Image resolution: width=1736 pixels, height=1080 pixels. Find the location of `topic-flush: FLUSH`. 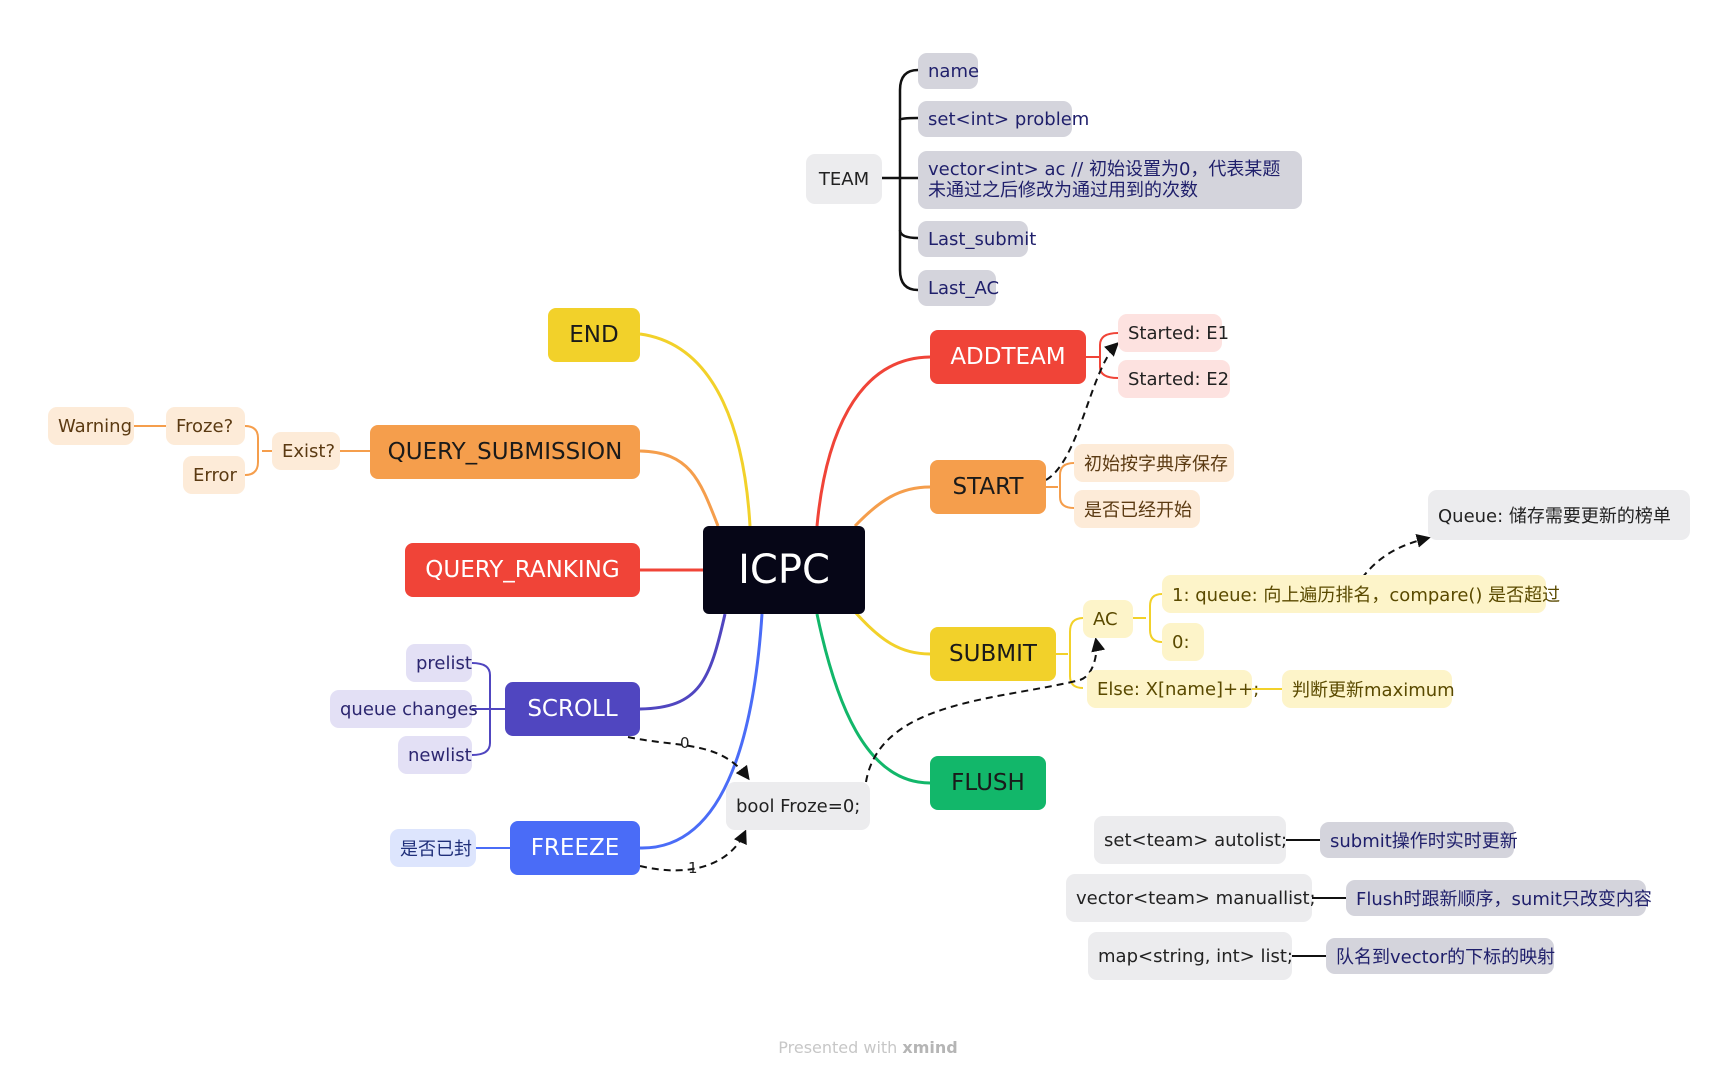

topic-flush: FLUSH is located at coordinates (988, 783).